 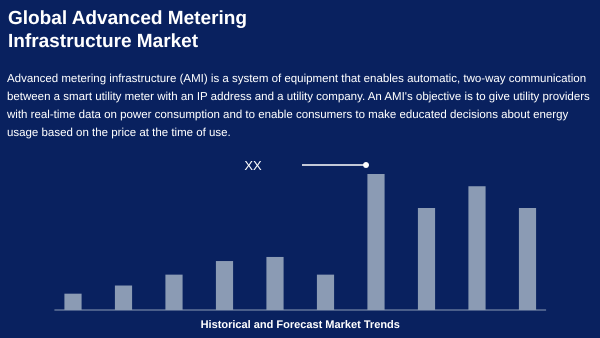 I want to click on text: XX, so click(x=253, y=165).